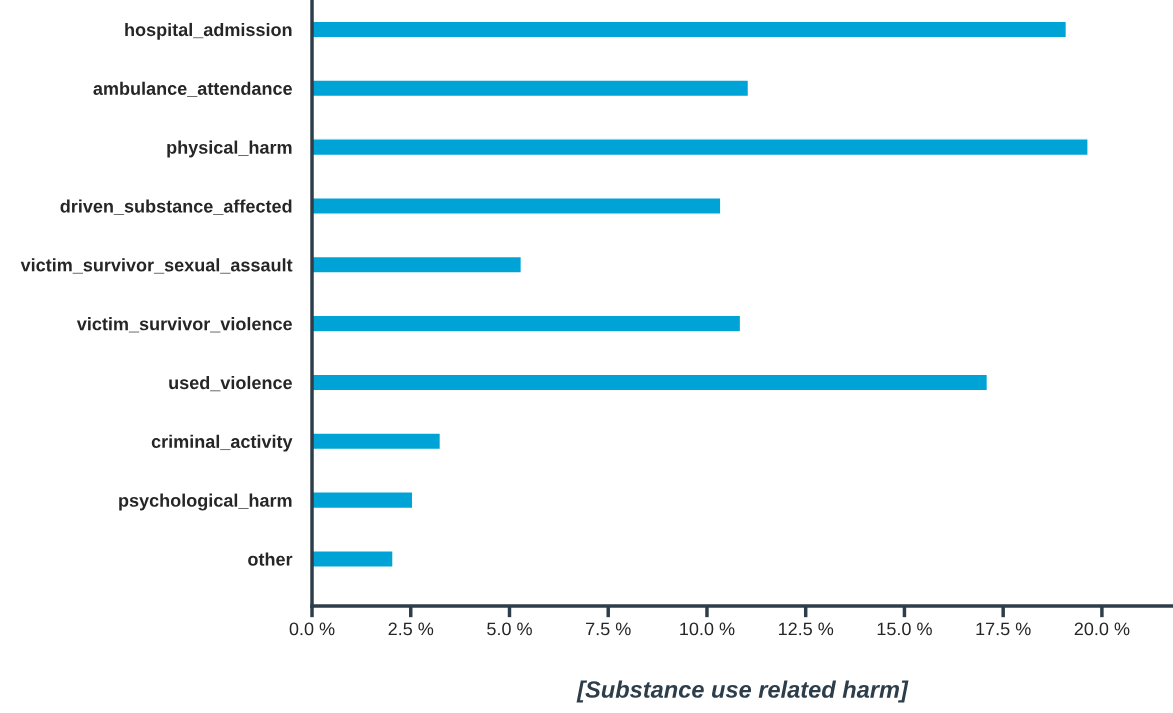 The width and height of the screenshot is (1173, 713). What do you see at coordinates (184, 325) in the screenshot?
I see `y-tick-label: victim_survivor_violence` at bounding box center [184, 325].